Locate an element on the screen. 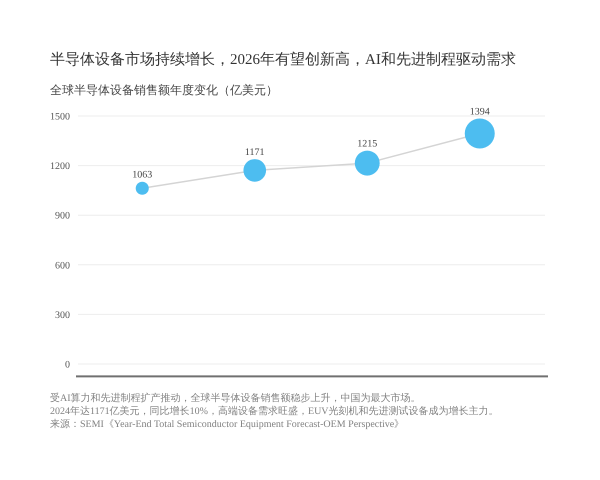 This screenshot has height=480, width=600. text: 2024年达1171亿美元，同比增长10%，高端设备需求旺盛，EUV光刻机和先进测试设备成为增长主力。 is located at coordinates (275, 411).